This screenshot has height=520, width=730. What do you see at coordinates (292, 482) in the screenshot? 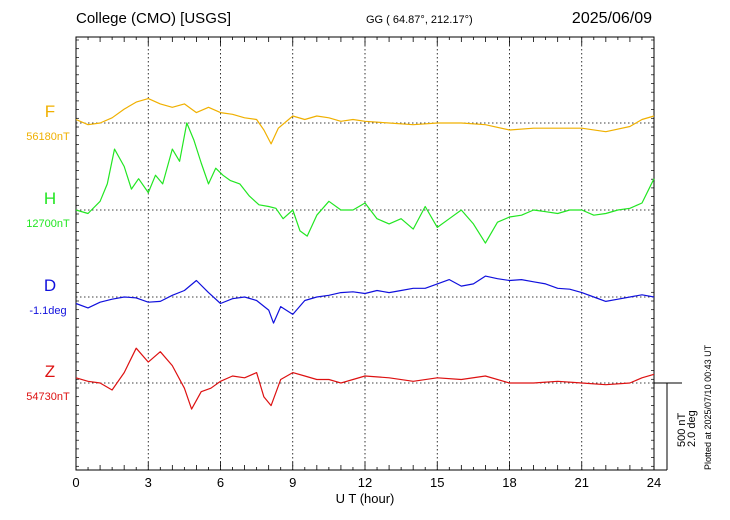
I see `x-tick-label: 9` at bounding box center [292, 482].